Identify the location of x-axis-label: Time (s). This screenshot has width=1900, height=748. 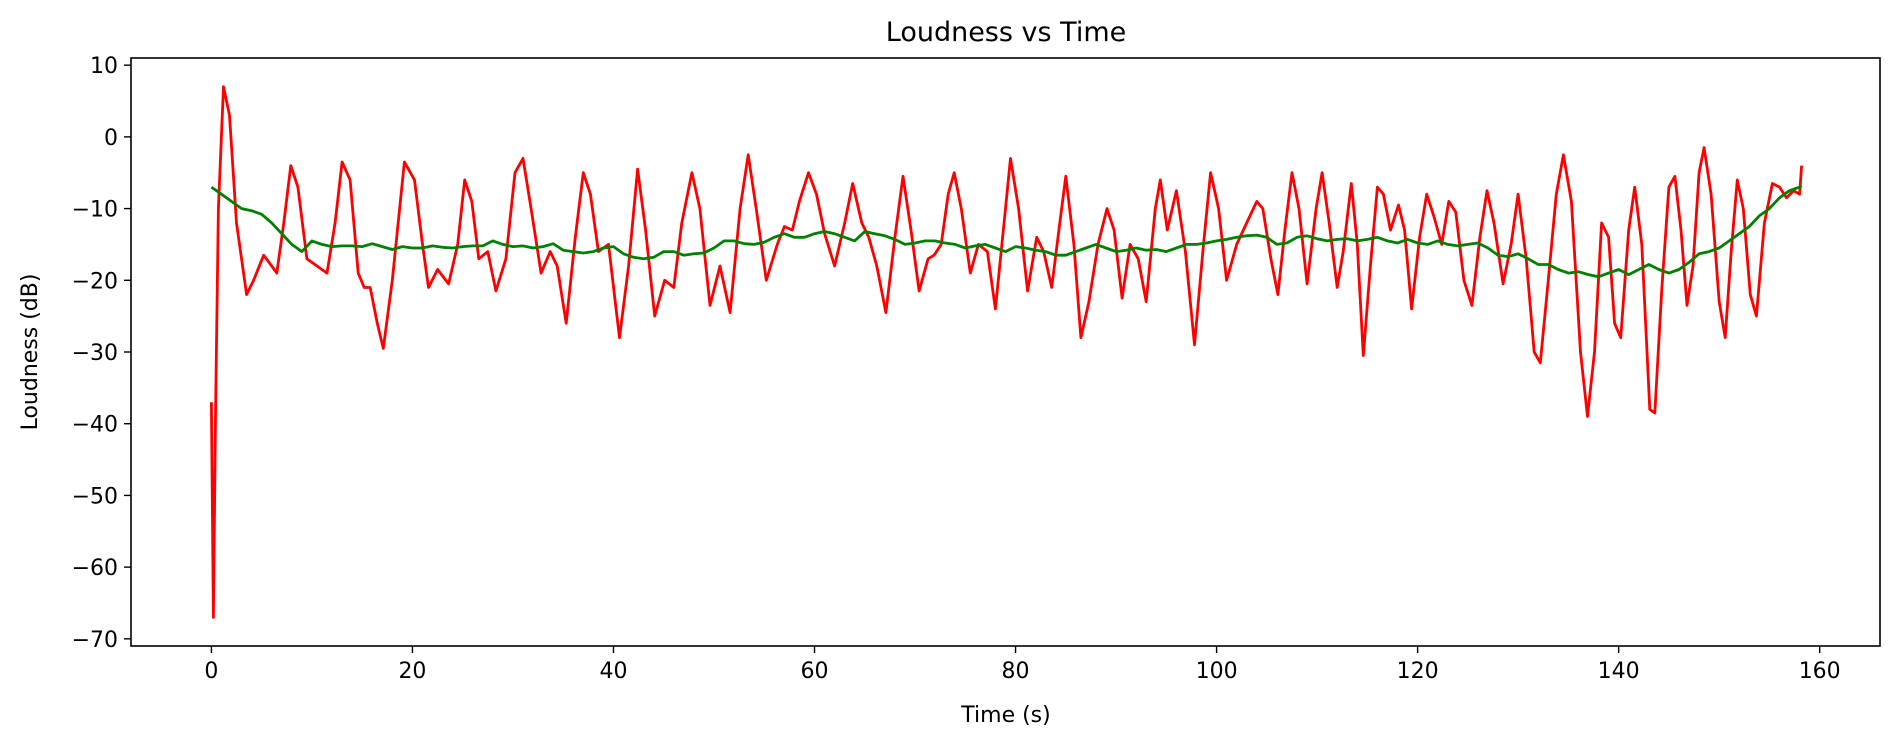
(1005, 715).